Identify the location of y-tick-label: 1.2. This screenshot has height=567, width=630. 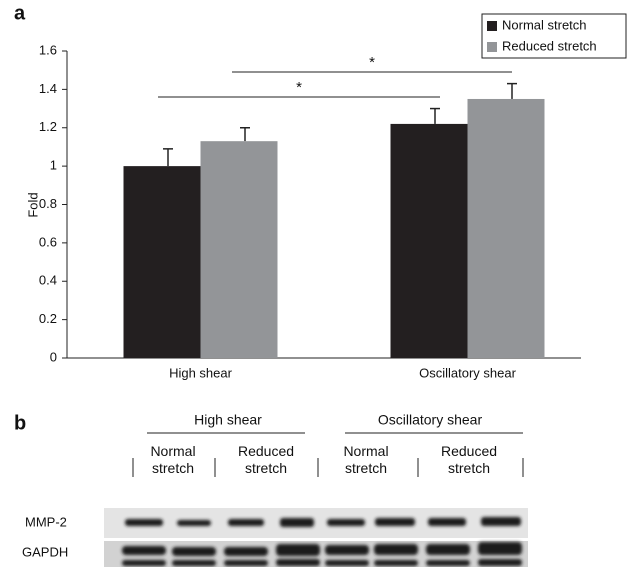
(48, 126).